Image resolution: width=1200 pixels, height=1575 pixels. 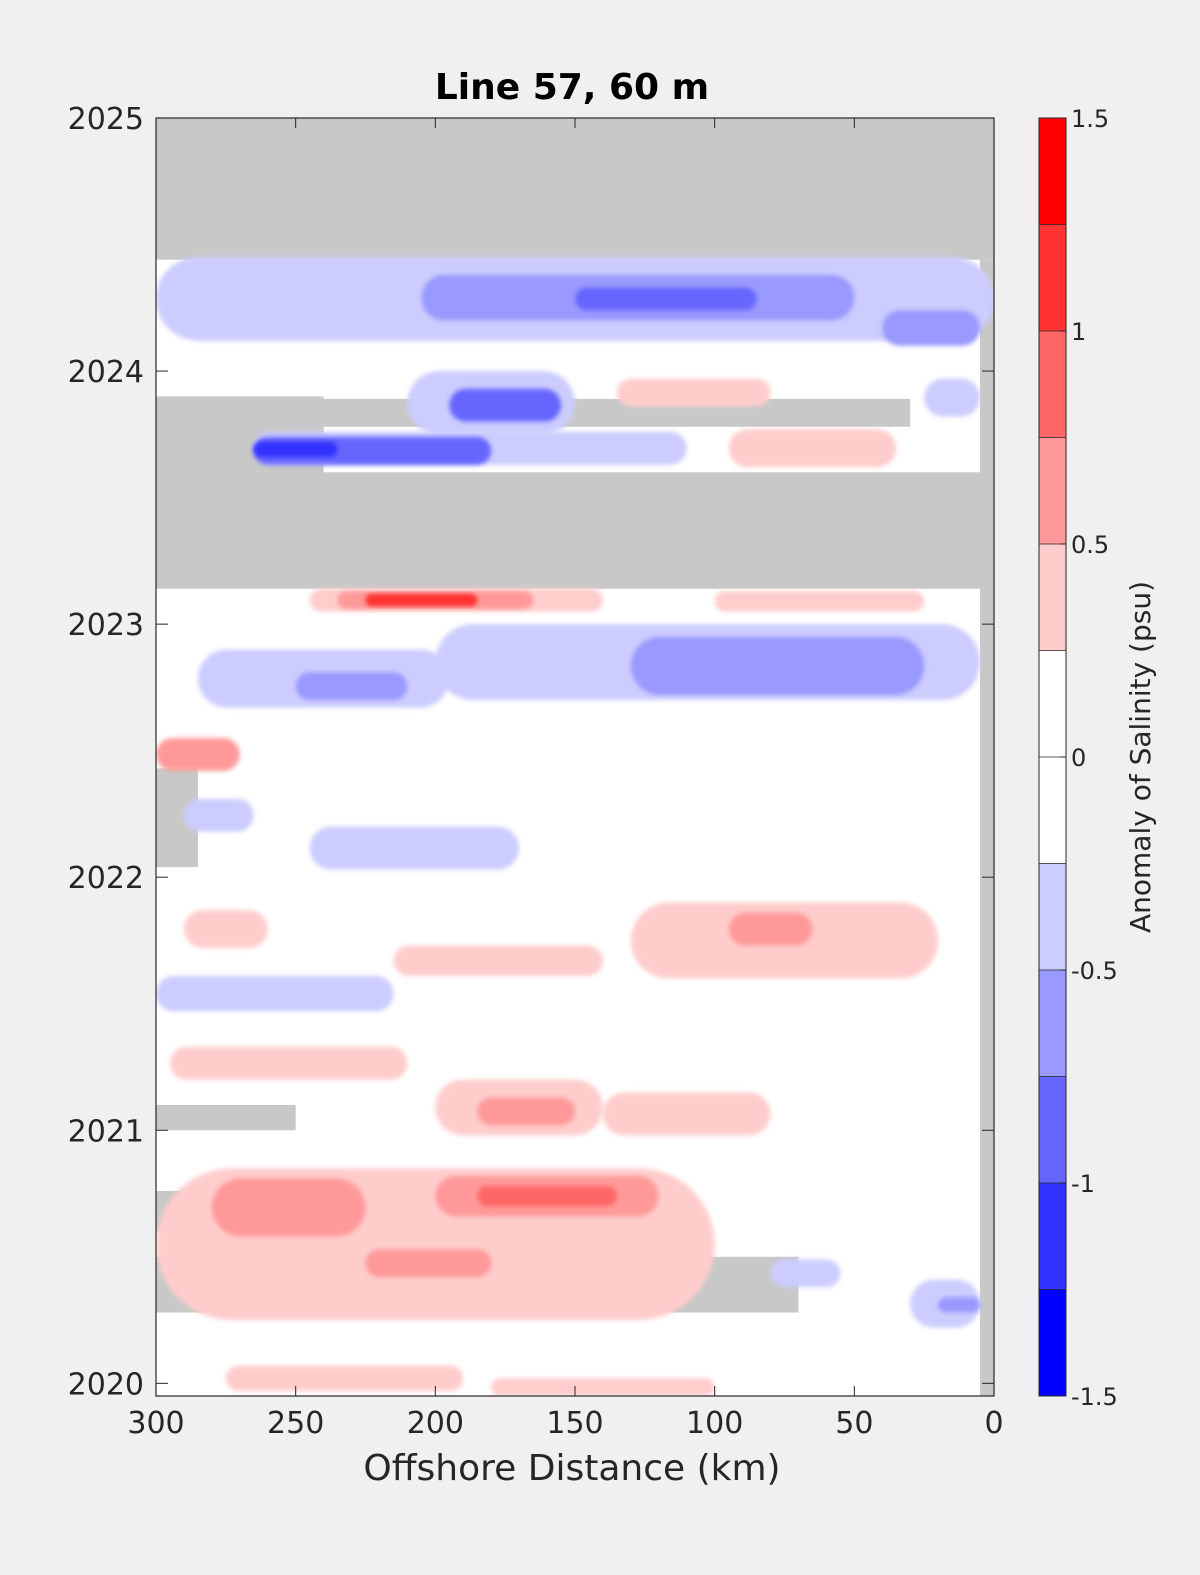 What do you see at coordinates (155, 1423) in the screenshot?
I see `x-tick-label: 300` at bounding box center [155, 1423].